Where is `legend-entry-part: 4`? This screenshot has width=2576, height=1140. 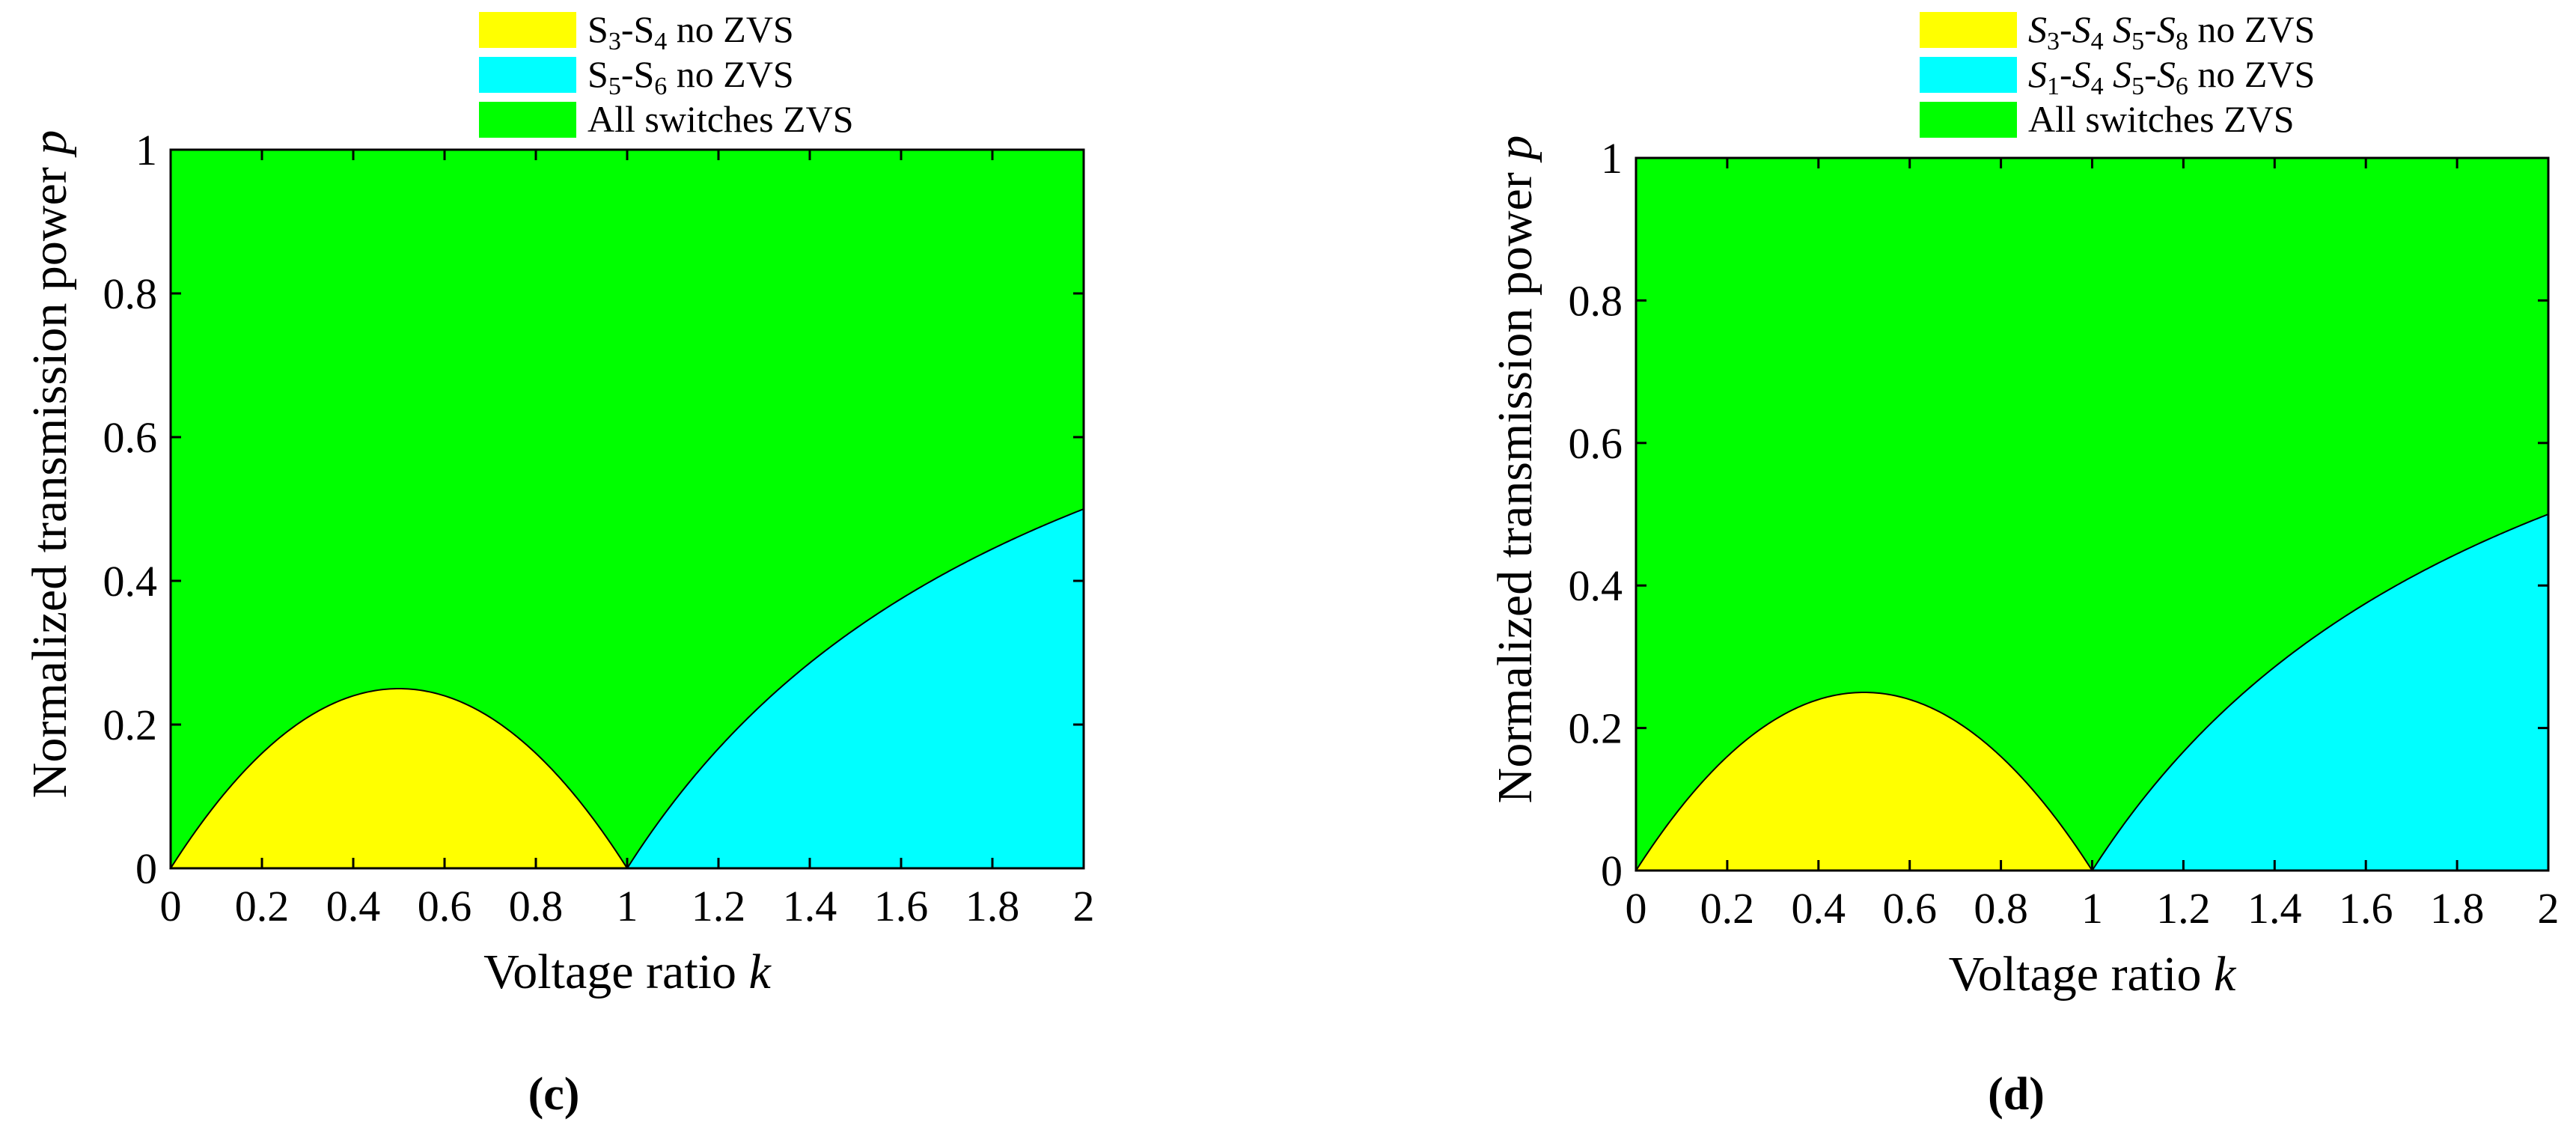 legend-entry-part: 4 is located at coordinates (660, 42).